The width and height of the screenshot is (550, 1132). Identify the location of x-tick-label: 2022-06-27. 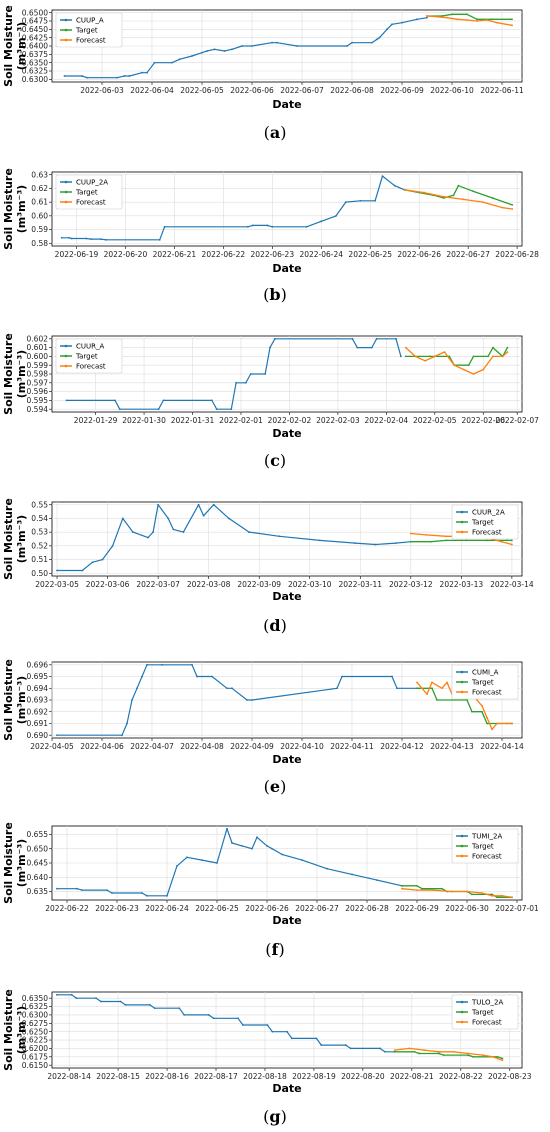
(468, 254).